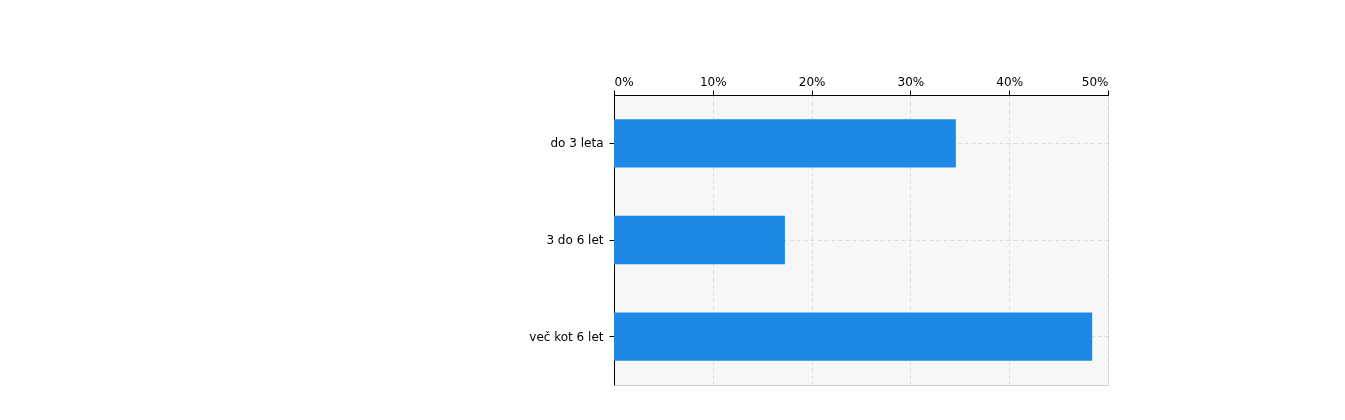  What do you see at coordinates (1095, 81) in the screenshot?
I see `x-tick-label: 50%` at bounding box center [1095, 81].